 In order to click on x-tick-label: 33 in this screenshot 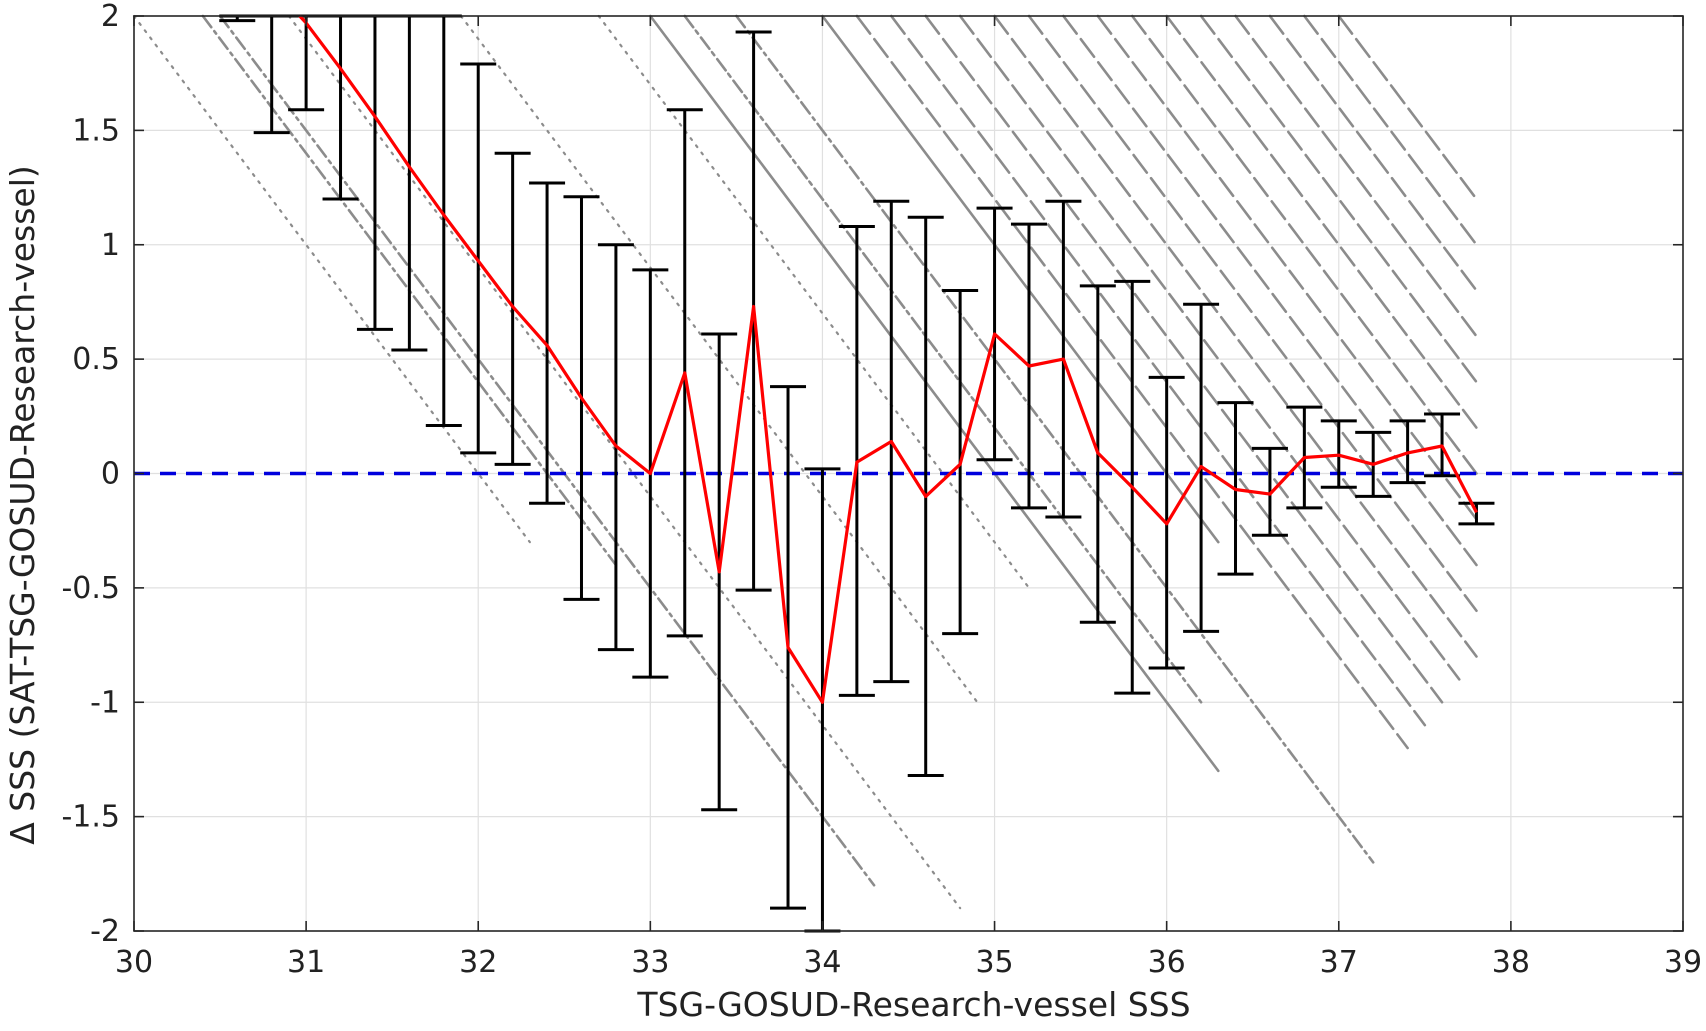, I will do `click(650, 962)`.